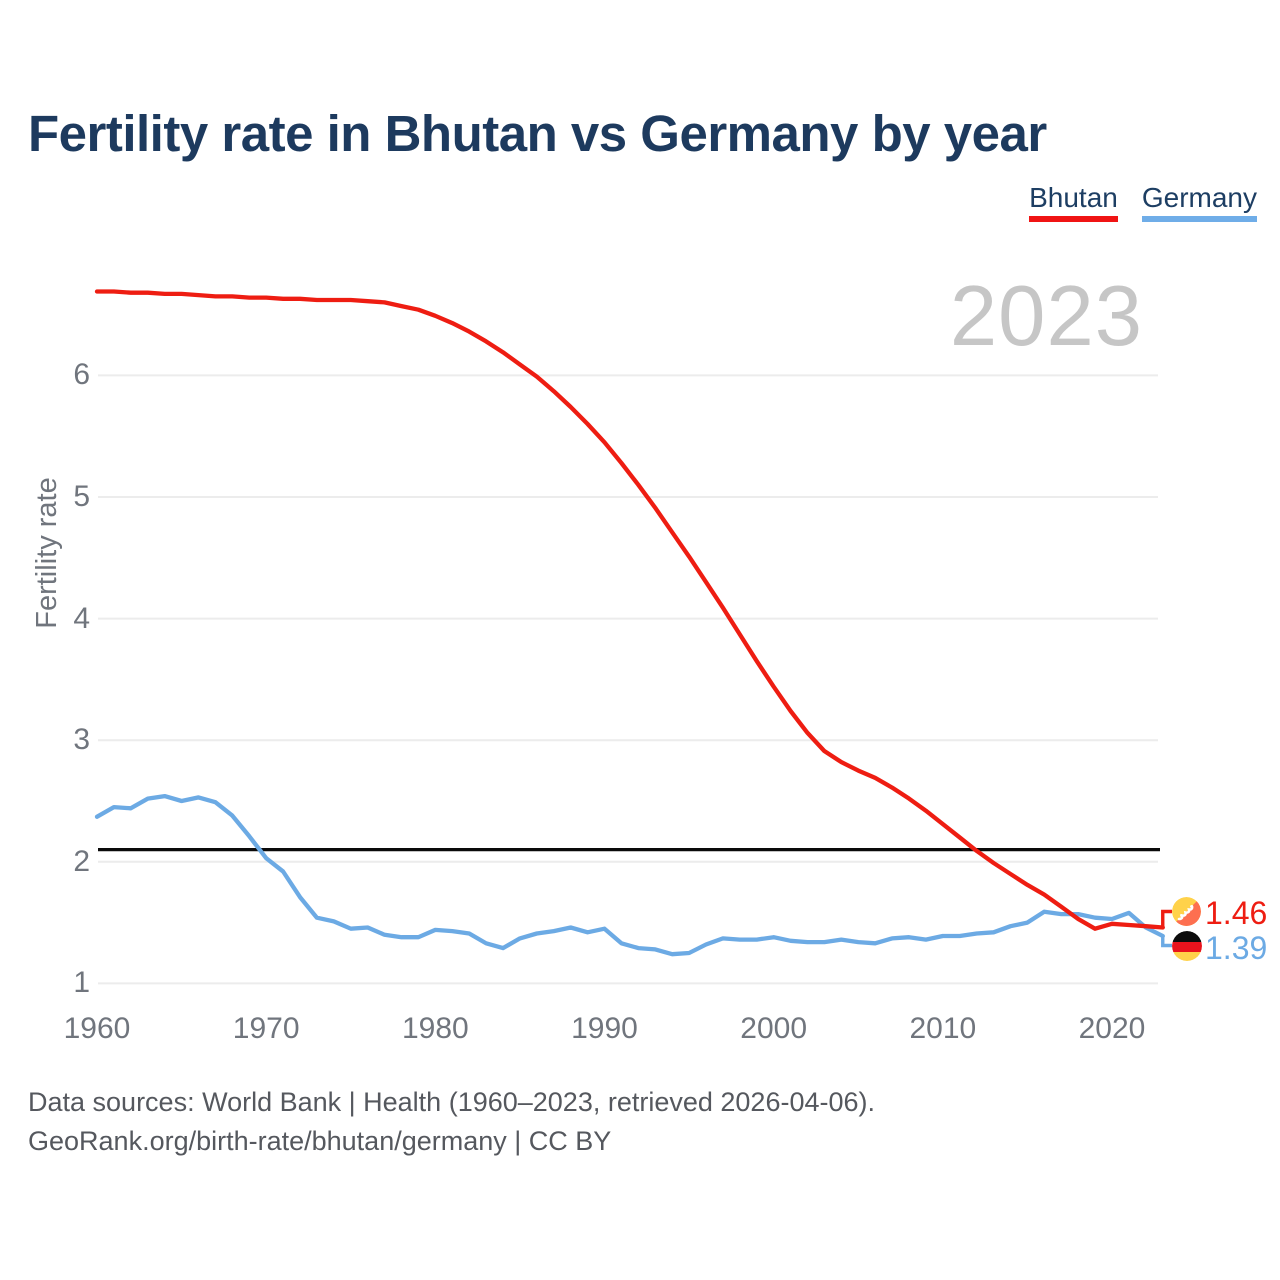 This screenshot has height=1280, width=1280. I want to click on legend: Bhutan Germany, so click(1143, 203).